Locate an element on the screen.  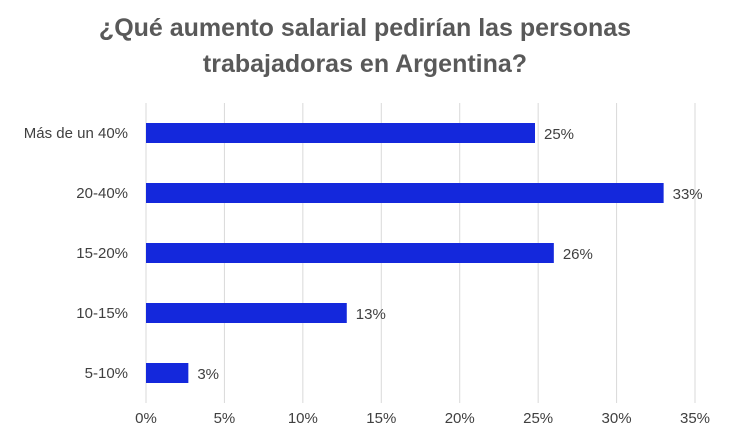
x-tick-label-7: 35% is located at coordinates (695, 418).